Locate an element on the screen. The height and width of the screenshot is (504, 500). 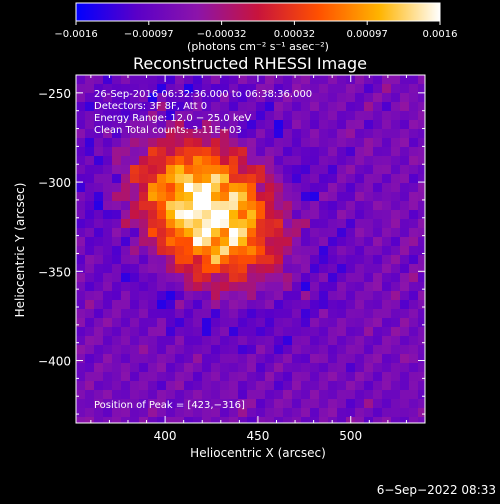
annotation-line: 26-Sep-2016 06:32:36.000 to 06:38:36.000 is located at coordinates (203, 94).